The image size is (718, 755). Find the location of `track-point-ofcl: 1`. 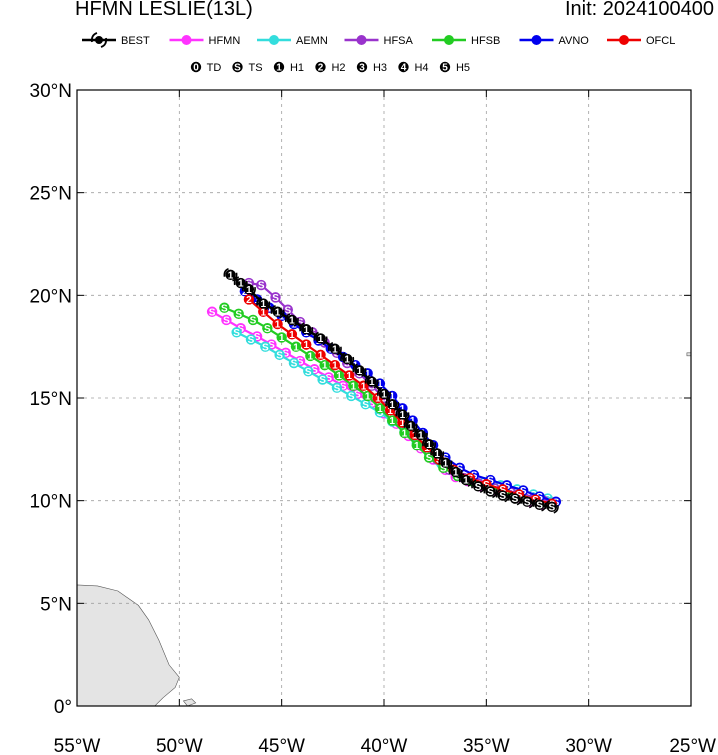

track-point-ofcl: 1 is located at coordinates (277, 324).